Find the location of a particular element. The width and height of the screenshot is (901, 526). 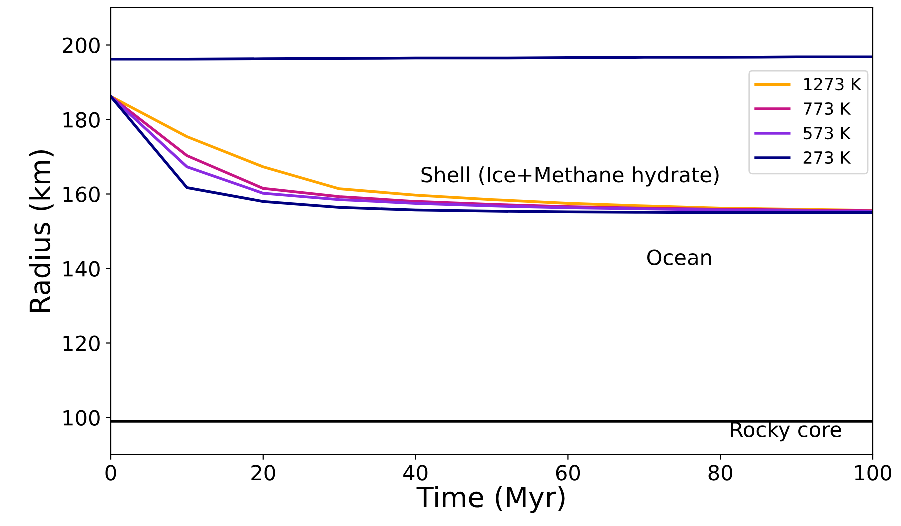

y-tick-label: 120 is located at coordinates (82, 344).